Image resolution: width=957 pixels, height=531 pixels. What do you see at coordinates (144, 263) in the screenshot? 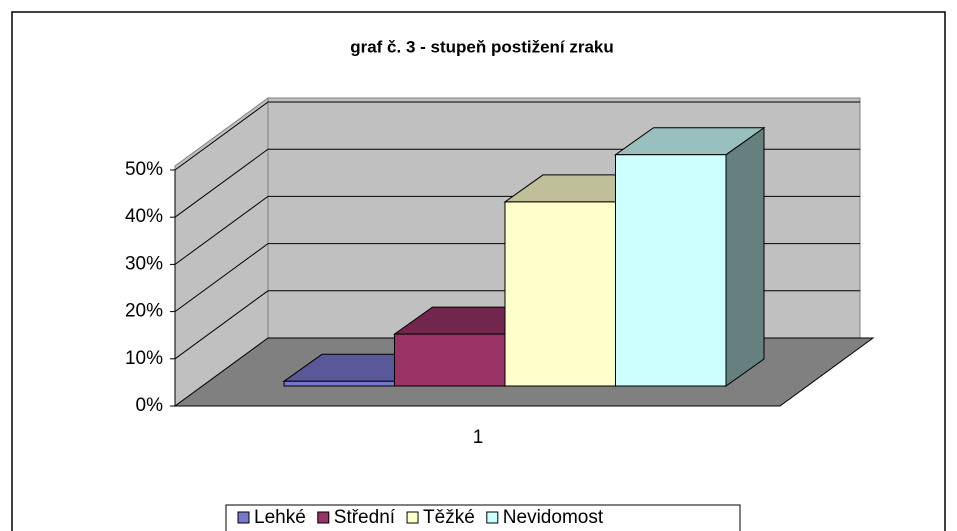
I see `y-tick-label: 30%` at bounding box center [144, 263].